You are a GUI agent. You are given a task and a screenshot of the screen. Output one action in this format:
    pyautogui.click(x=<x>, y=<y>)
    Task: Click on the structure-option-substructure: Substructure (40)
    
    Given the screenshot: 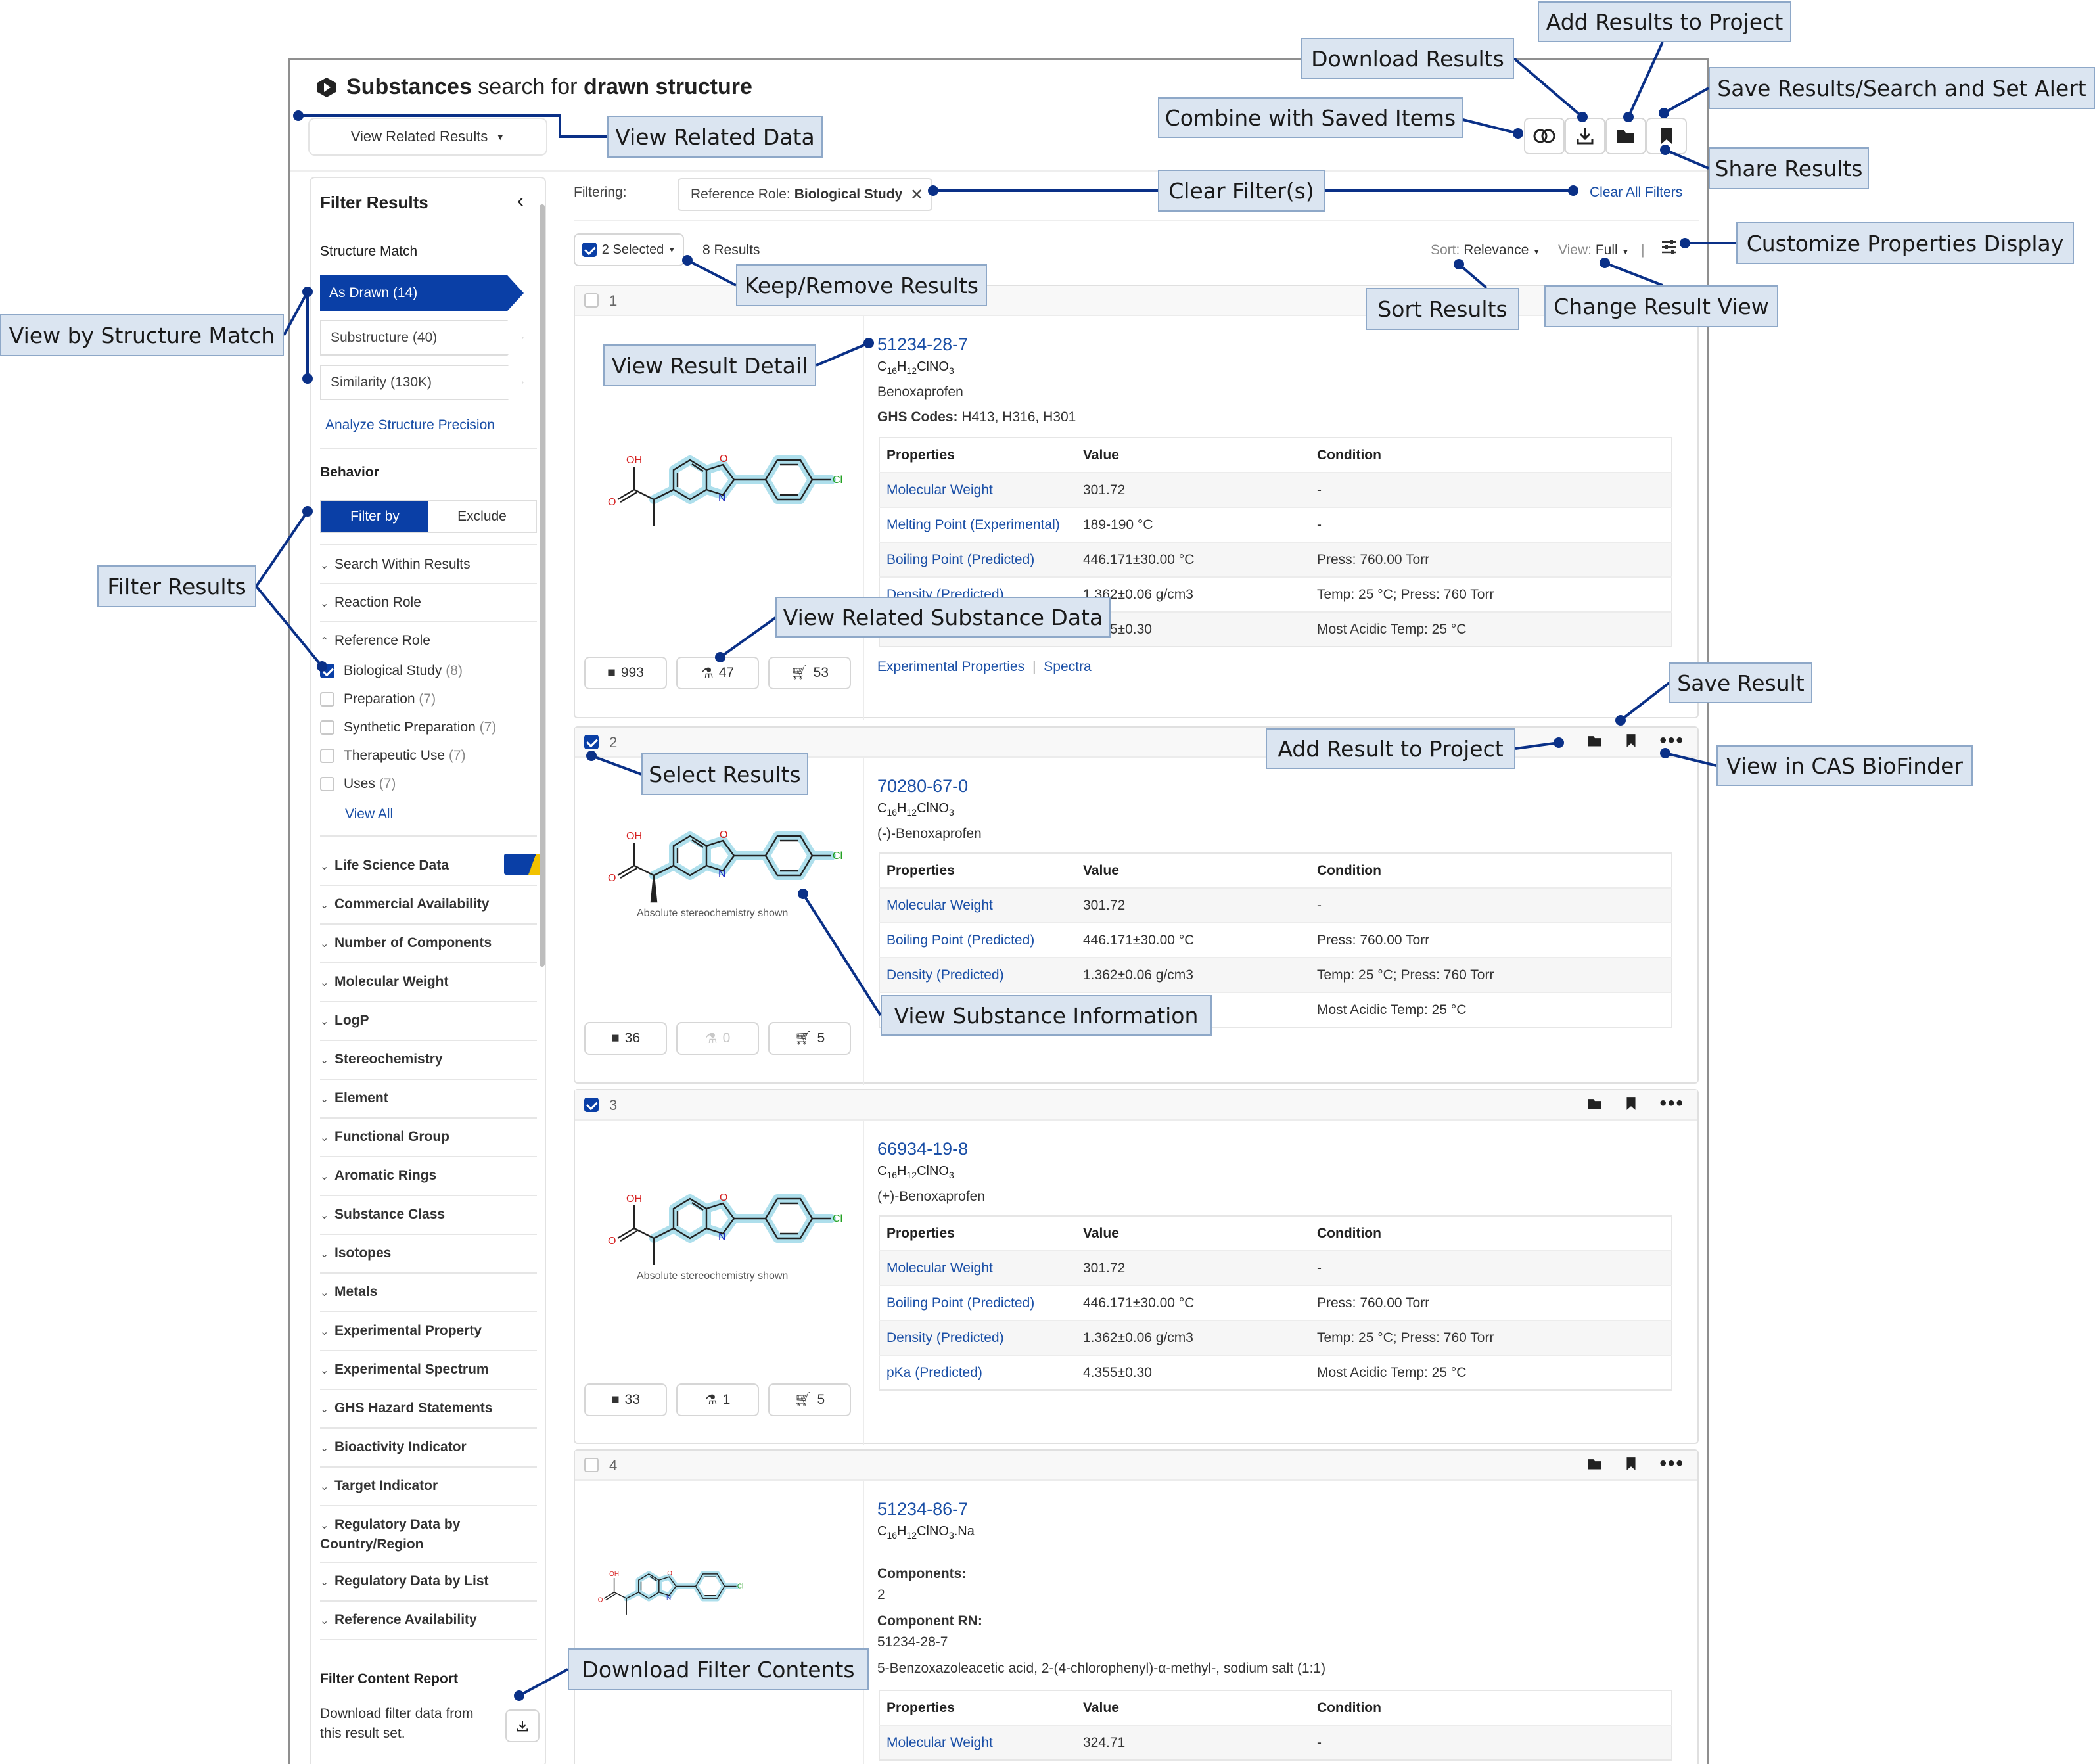 What is the action you would take?
    pyautogui.click(x=422, y=338)
    